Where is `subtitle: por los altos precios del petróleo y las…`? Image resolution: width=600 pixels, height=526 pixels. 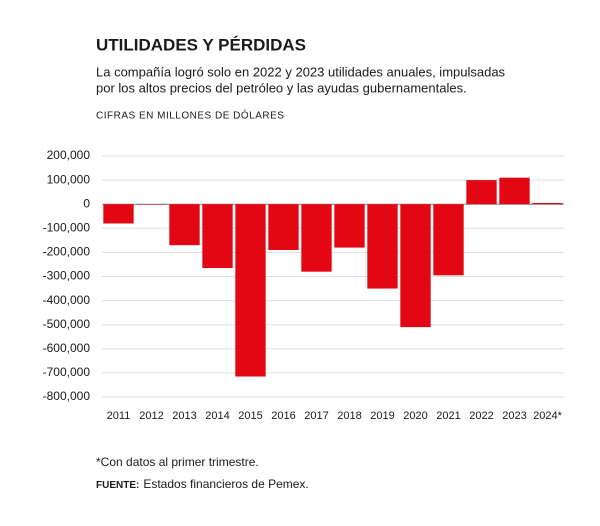 subtitle: por los altos precios del petróleo y las… is located at coordinates (281, 87).